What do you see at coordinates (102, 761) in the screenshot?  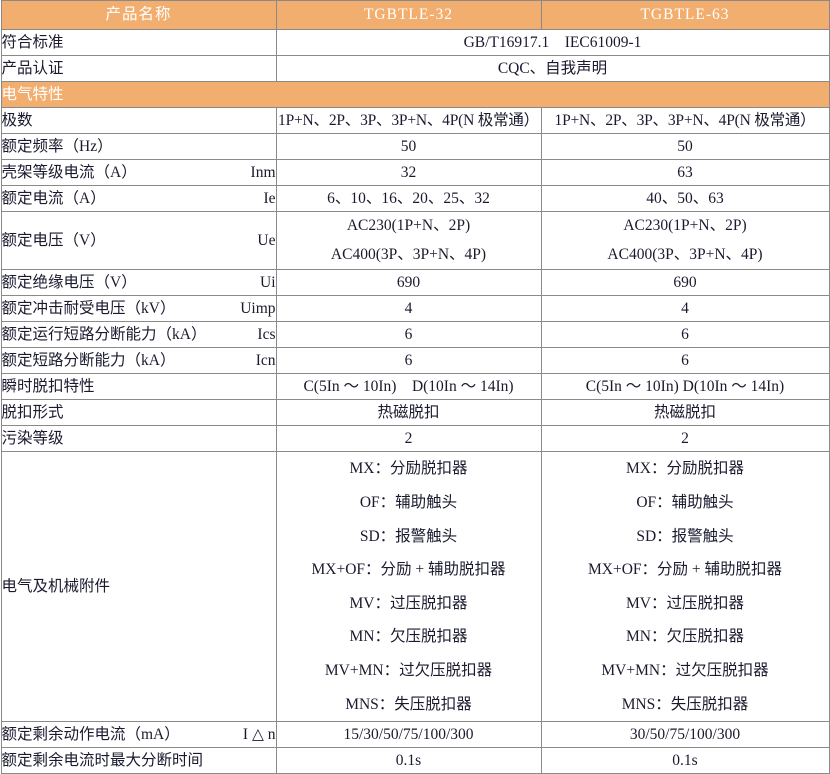 I see `label-text: 额定剩余电流时最大分断时间` at bounding box center [102, 761].